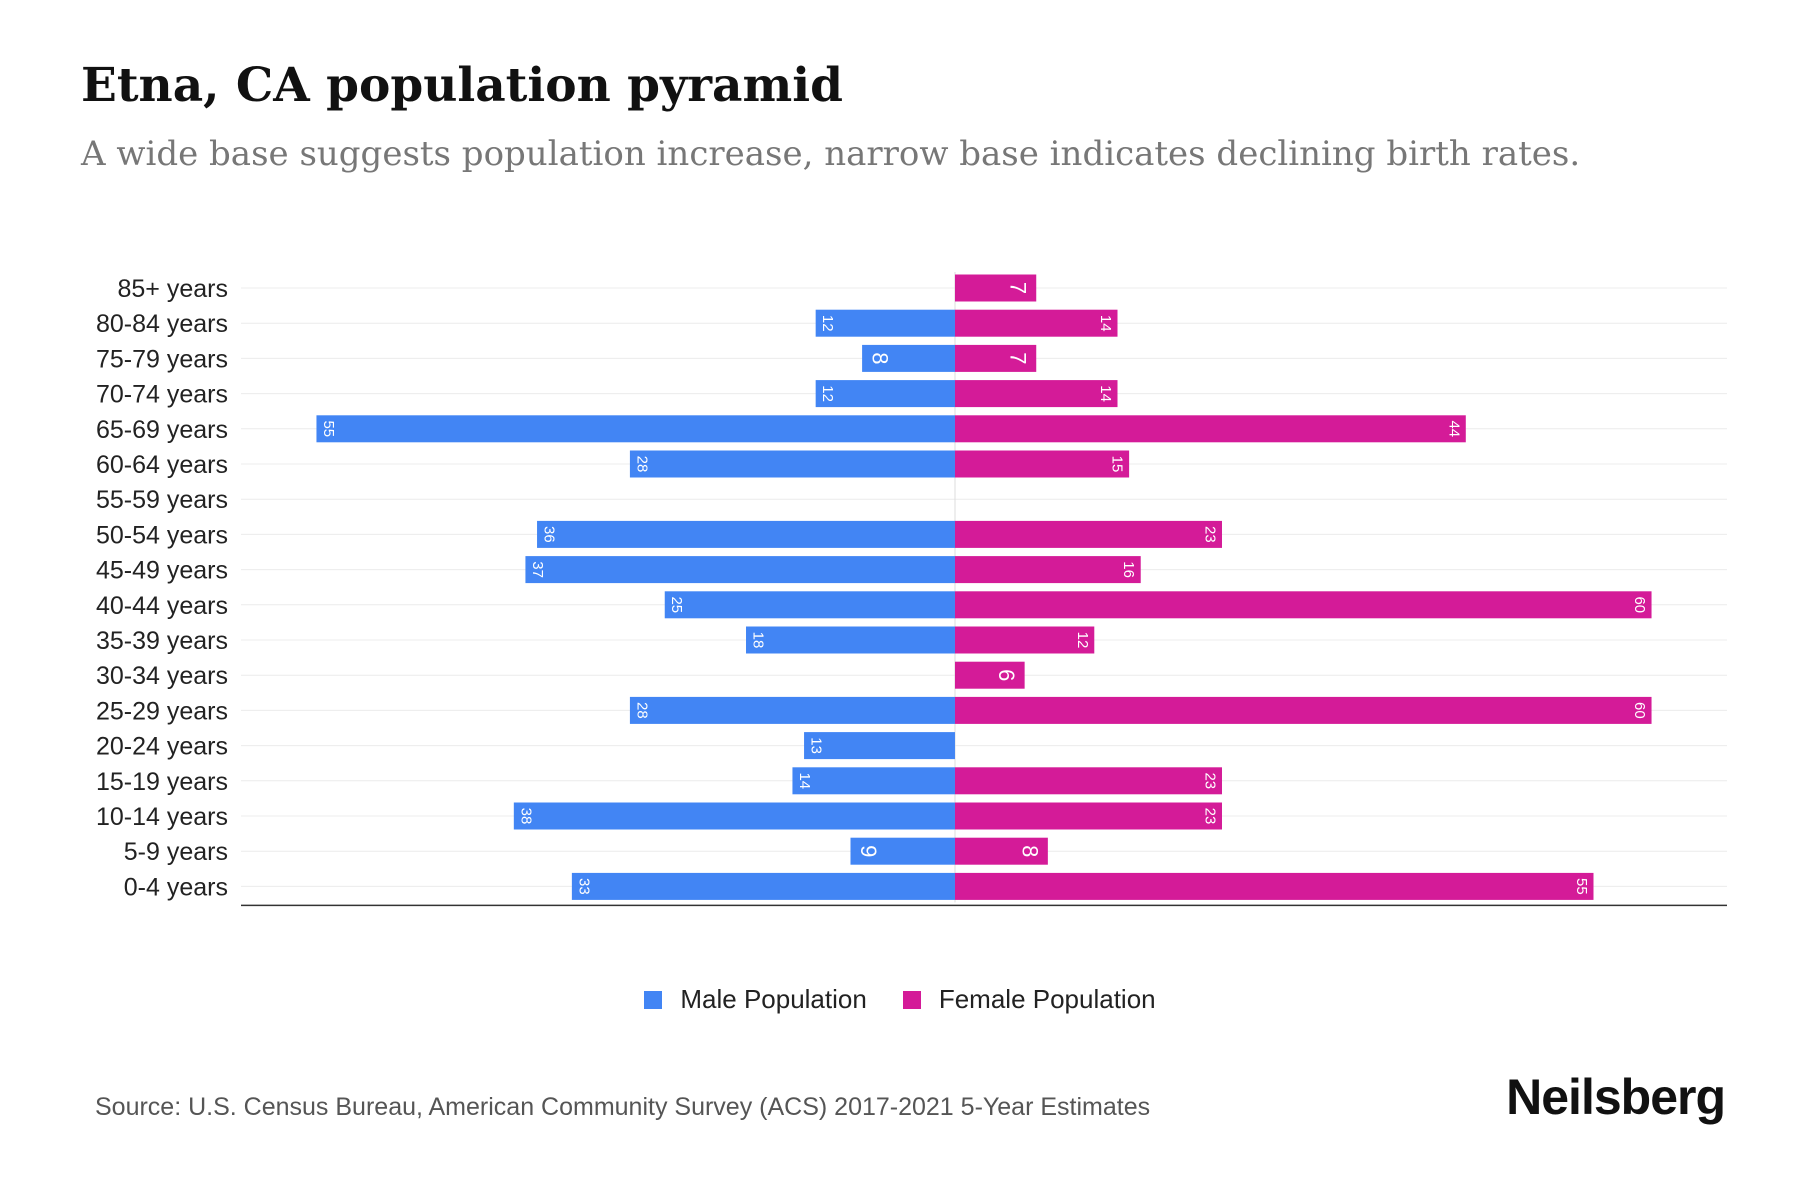  I want to click on category-label: 80-84 years, so click(162, 324).